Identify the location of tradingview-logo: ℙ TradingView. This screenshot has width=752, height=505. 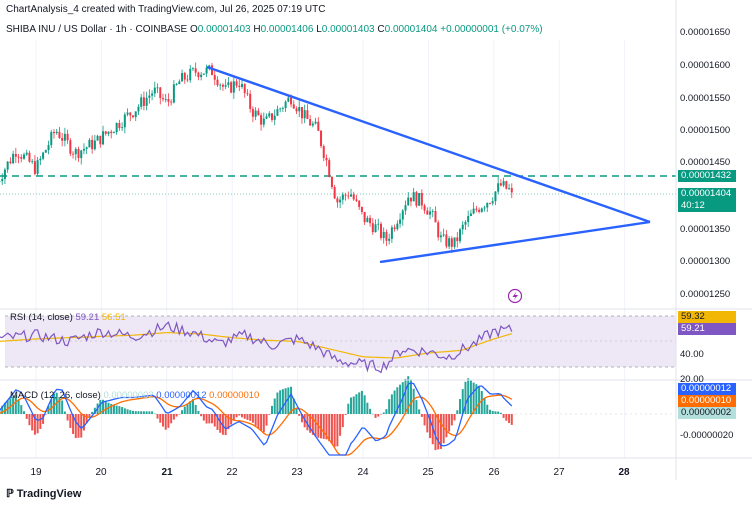
(43, 493).